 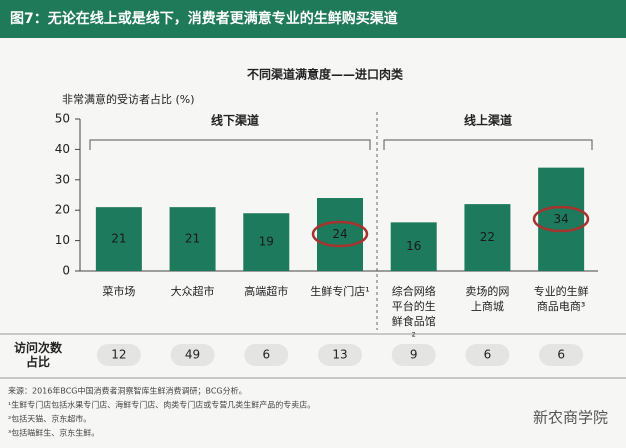 I want to click on y-tick-label: 50, so click(x=62, y=119).